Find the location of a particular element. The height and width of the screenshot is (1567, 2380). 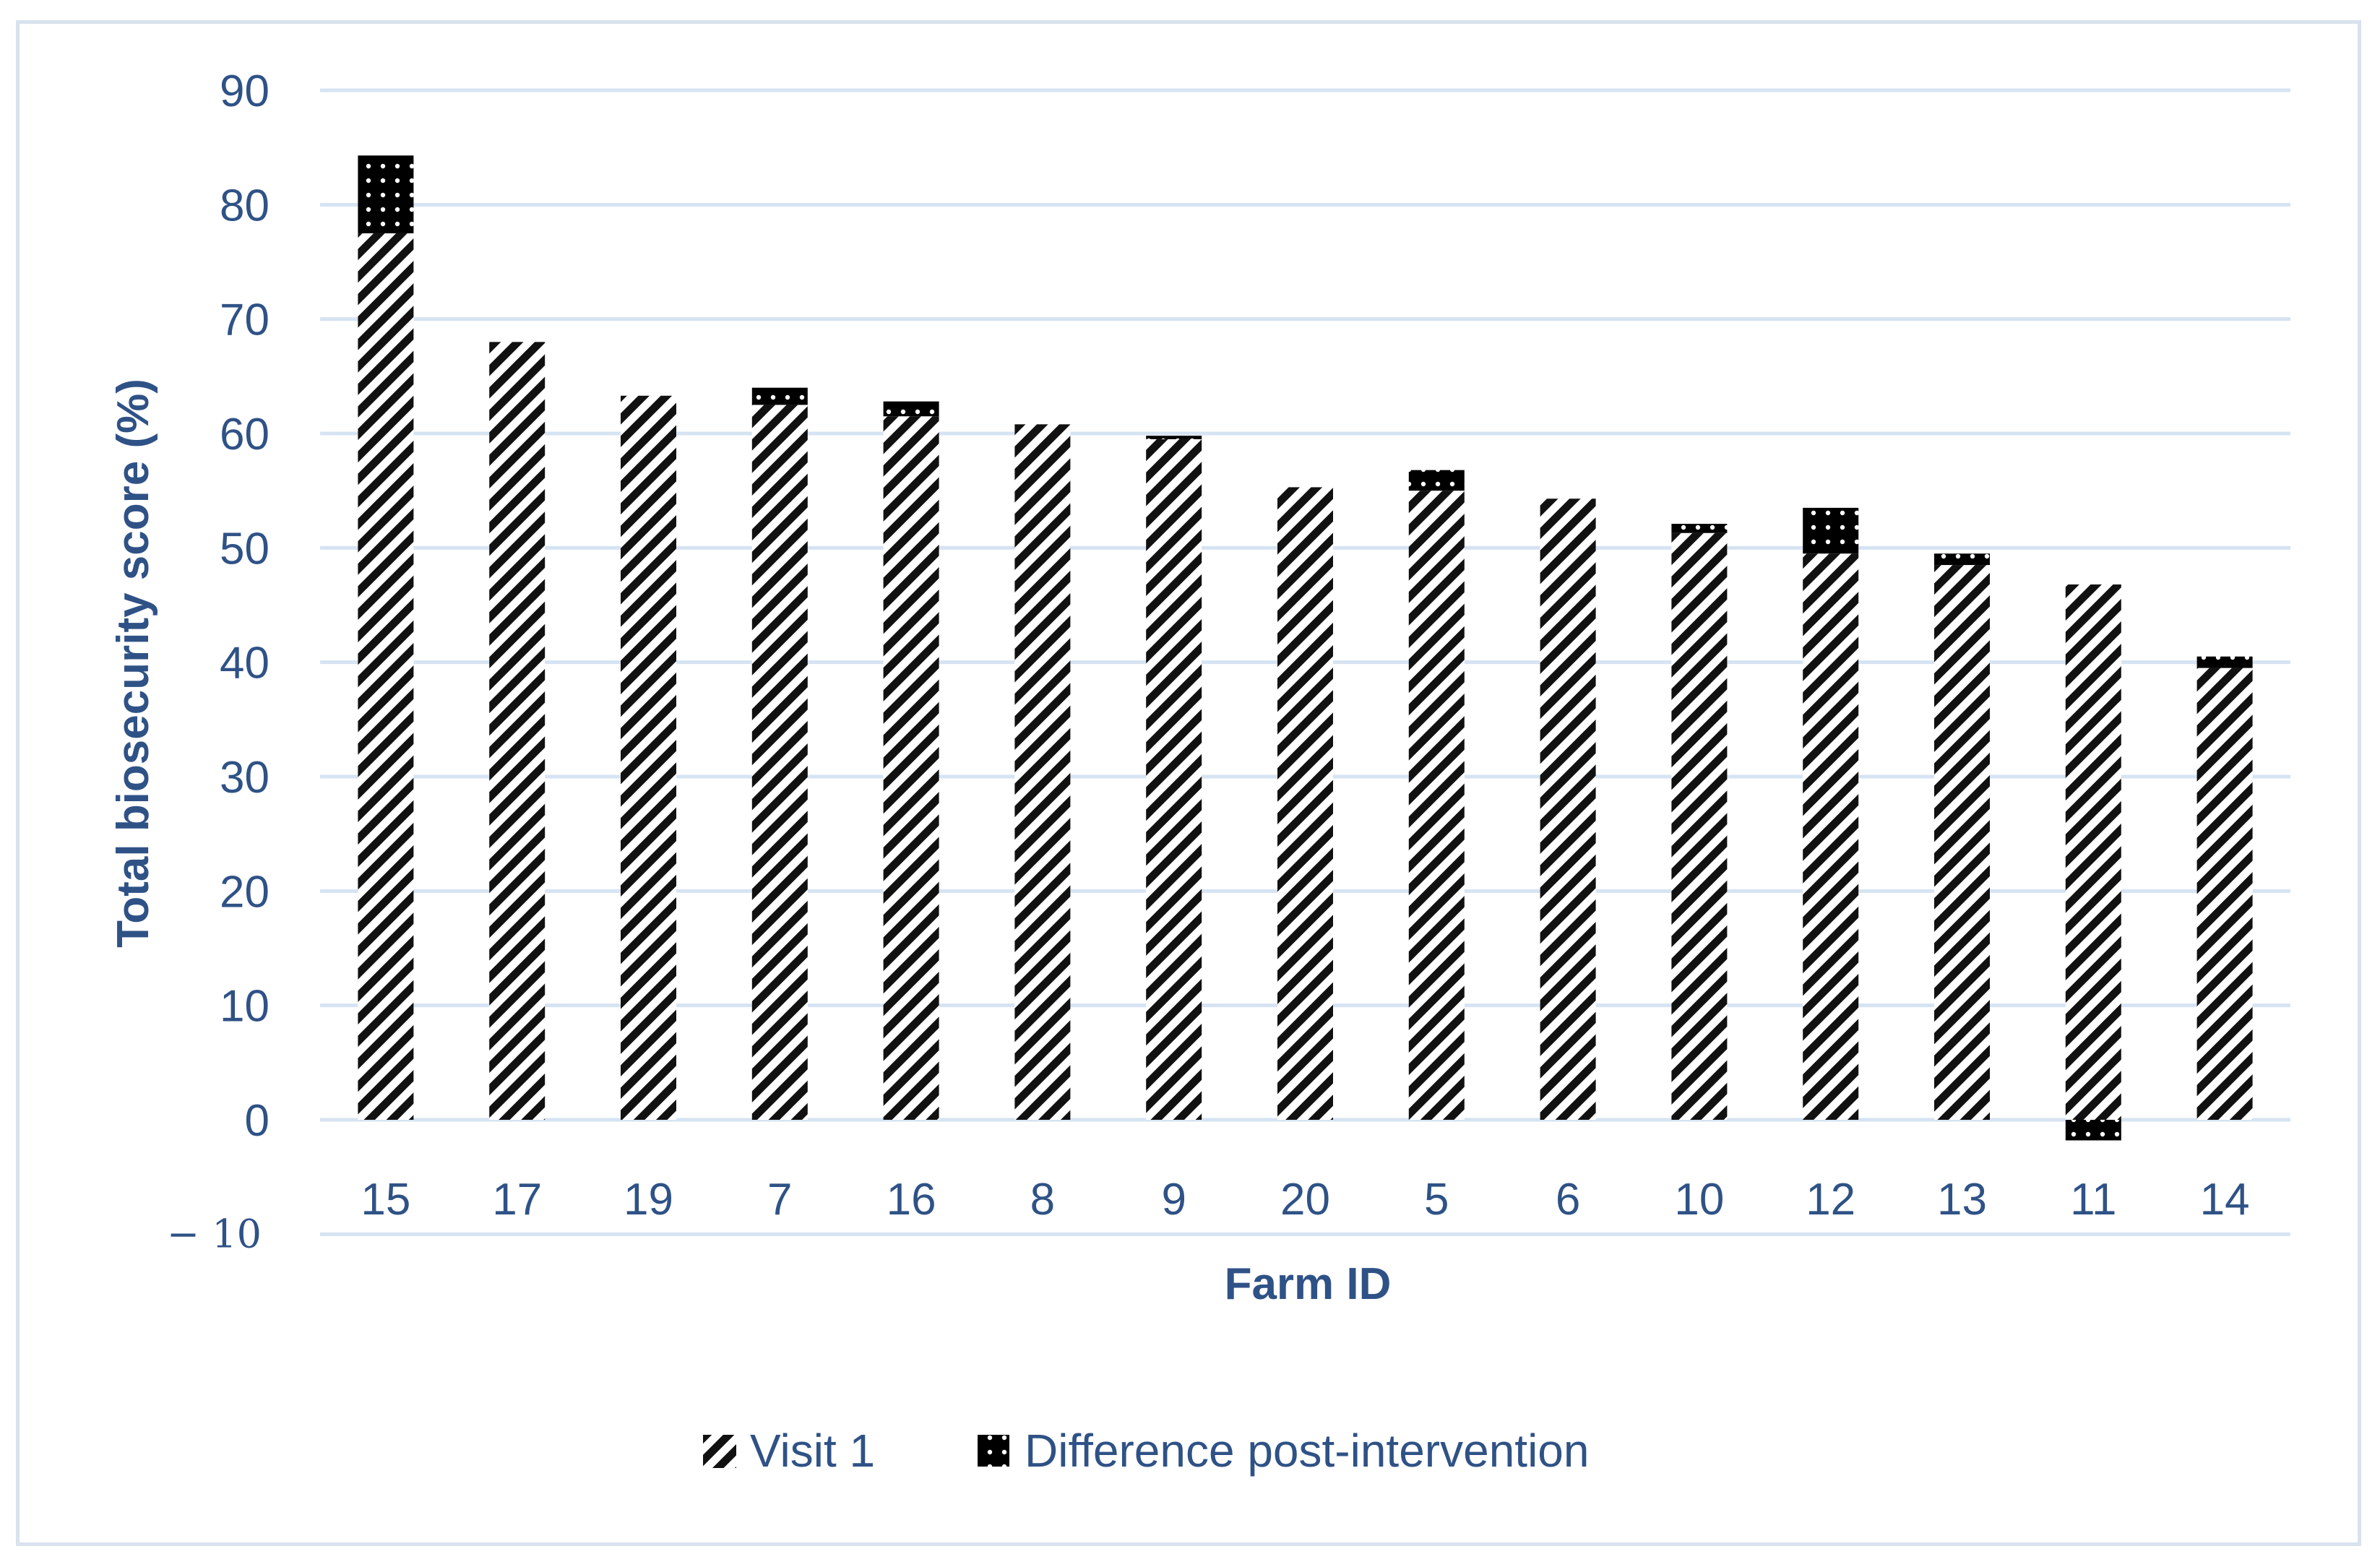

y-axis-title: Total biosecurity score (%) is located at coordinates (133, 663).